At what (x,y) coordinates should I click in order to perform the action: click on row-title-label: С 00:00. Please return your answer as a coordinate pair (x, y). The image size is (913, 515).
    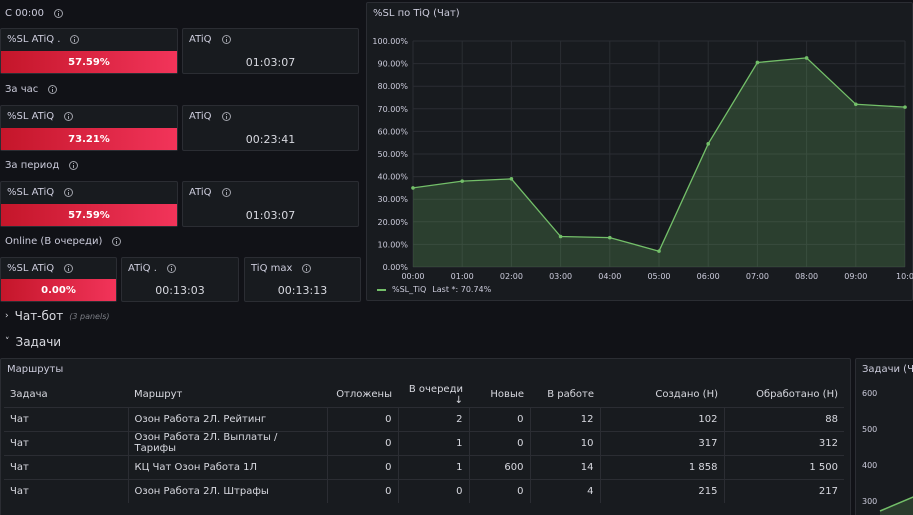
    Looking at the image, I should click on (24, 13).